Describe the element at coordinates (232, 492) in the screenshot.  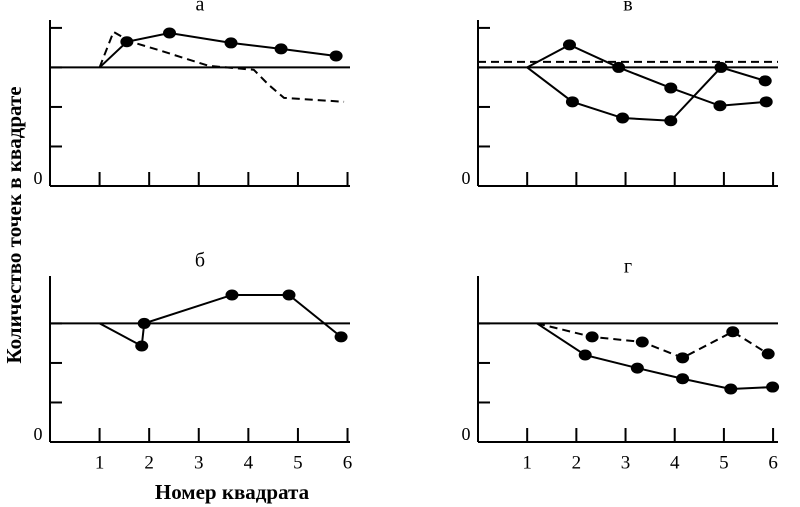
I see `x-axis-label: Номер квадрата` at that location.